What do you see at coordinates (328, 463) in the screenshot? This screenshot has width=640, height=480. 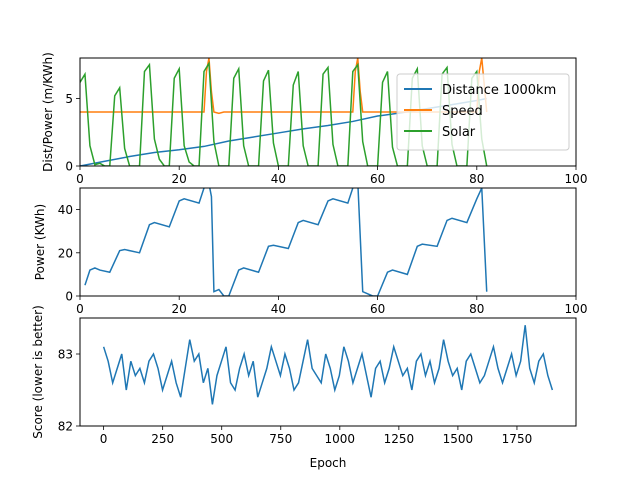 I see `panel-3-xlabel: Epoch` at bounding box center [328, 463].